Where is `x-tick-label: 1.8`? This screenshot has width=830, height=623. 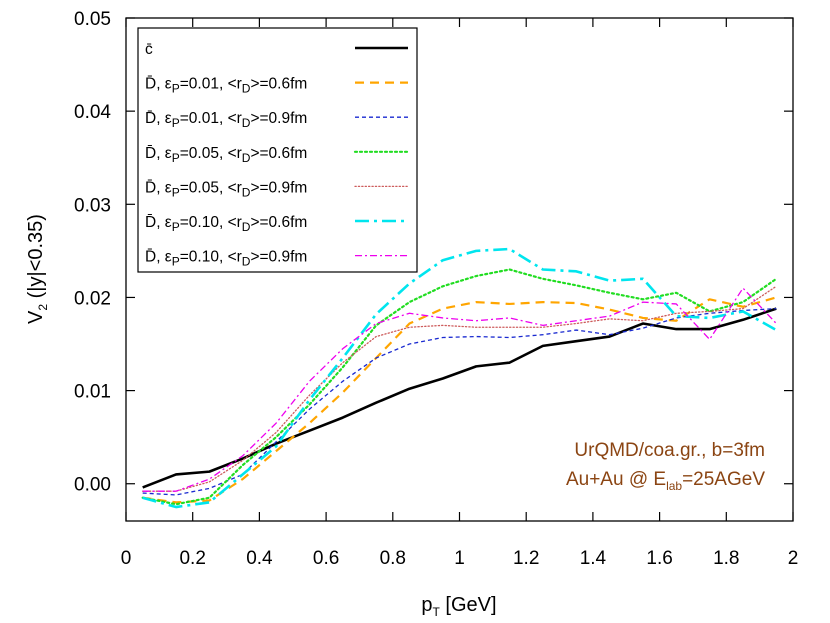
x-tick-label: 1.8 is located at coordinates (726, 558).